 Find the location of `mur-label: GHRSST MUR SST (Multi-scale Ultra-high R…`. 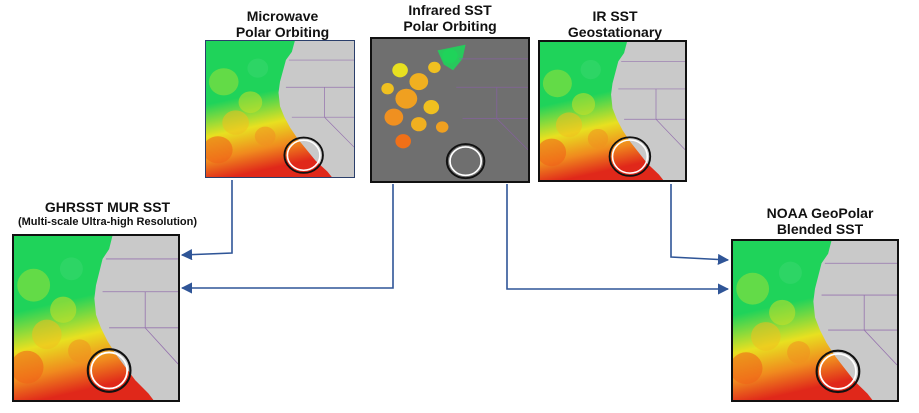

mur-label: GHRSST MUR SST (Multi-scale Ultra-high R… is located at coordinates (107, 214).